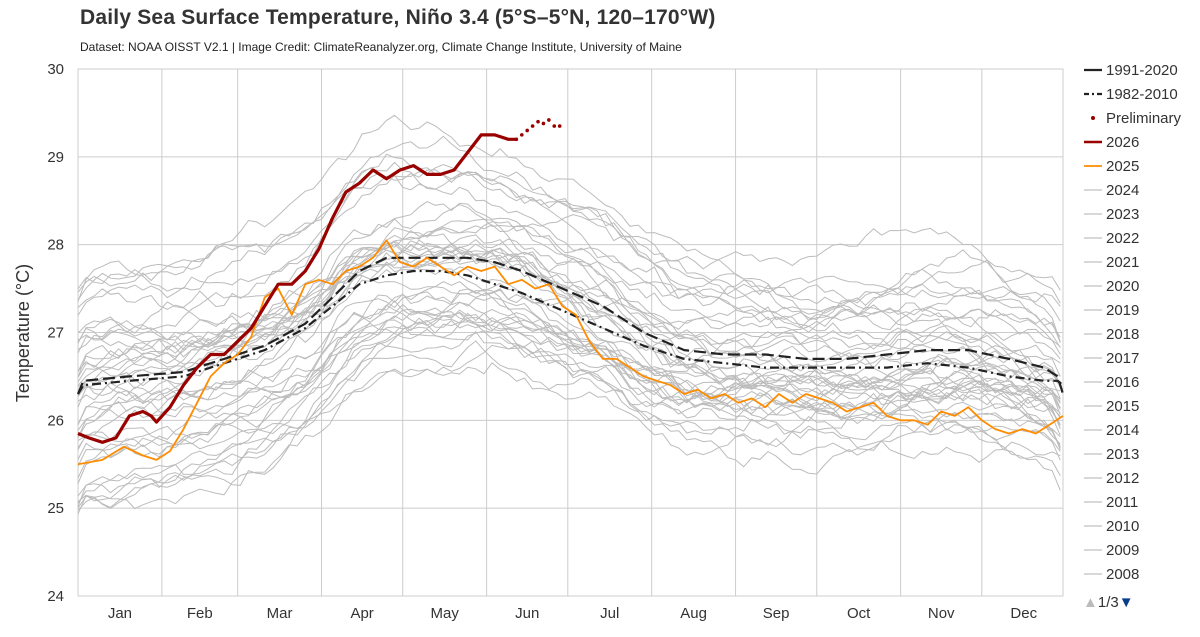 This screenshot has height=637, width=1200. I want to click on legend-item-1991-2020: 1991-2020, so click(1131, 70).